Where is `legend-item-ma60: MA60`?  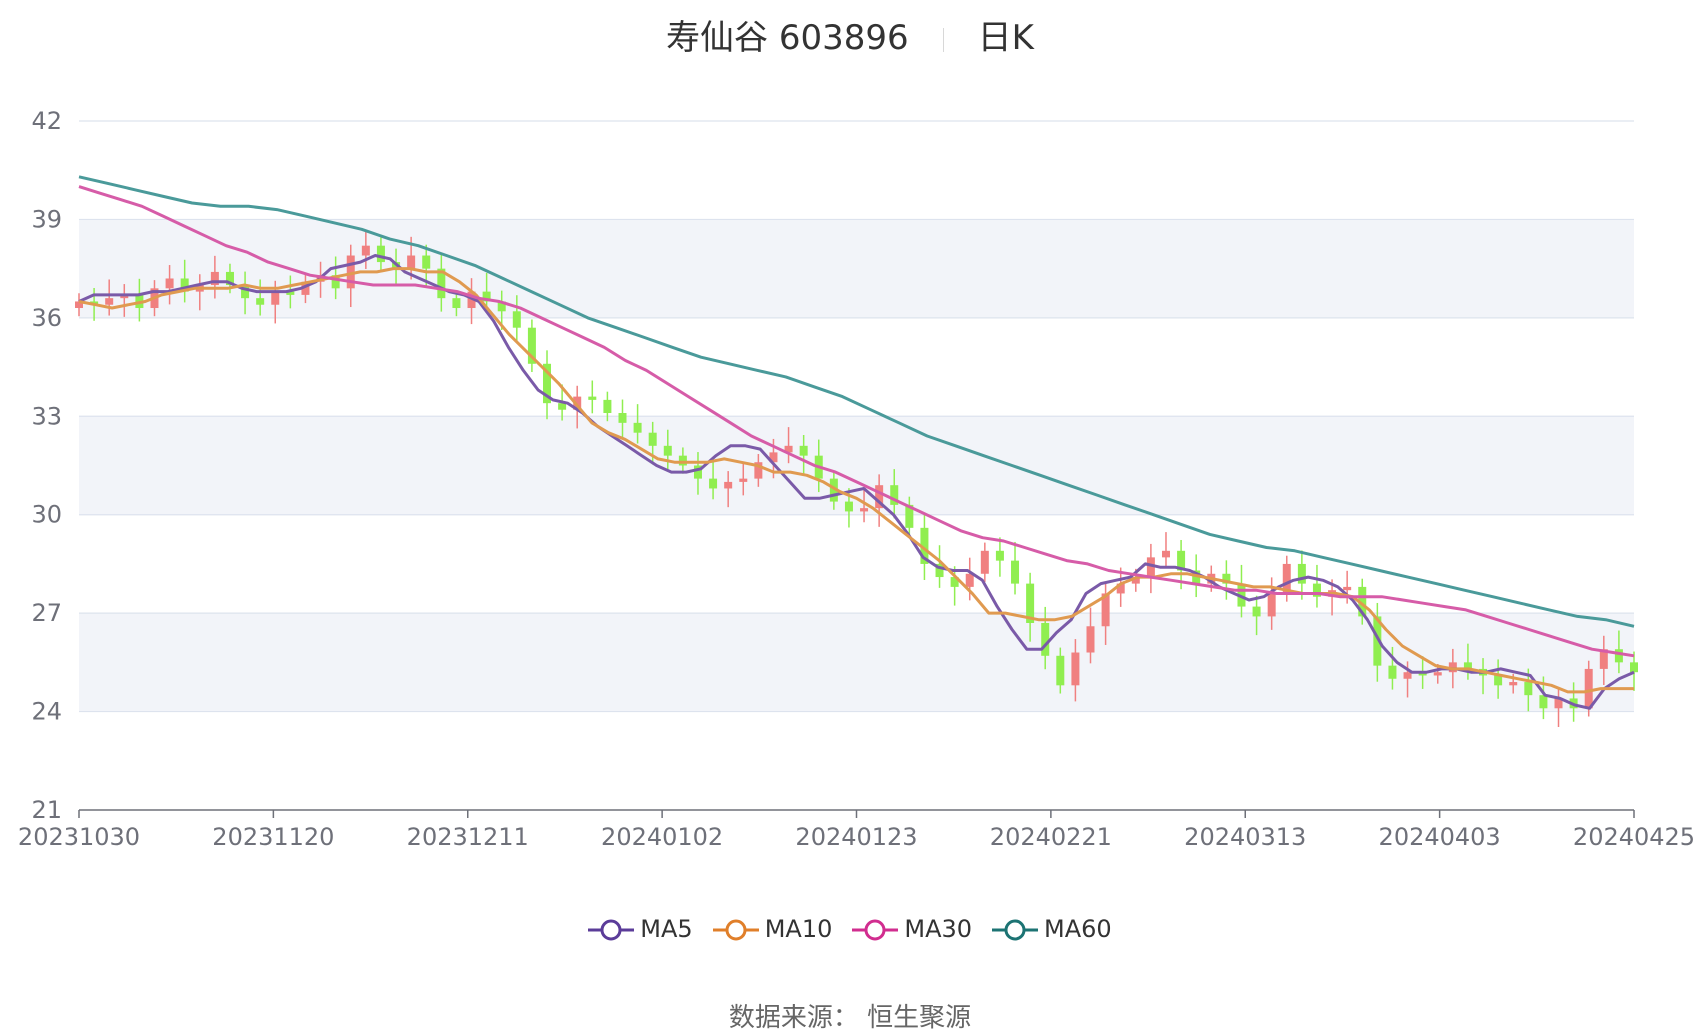 legend-item-ma60: MA60 is located at coordinates (1052, 929).